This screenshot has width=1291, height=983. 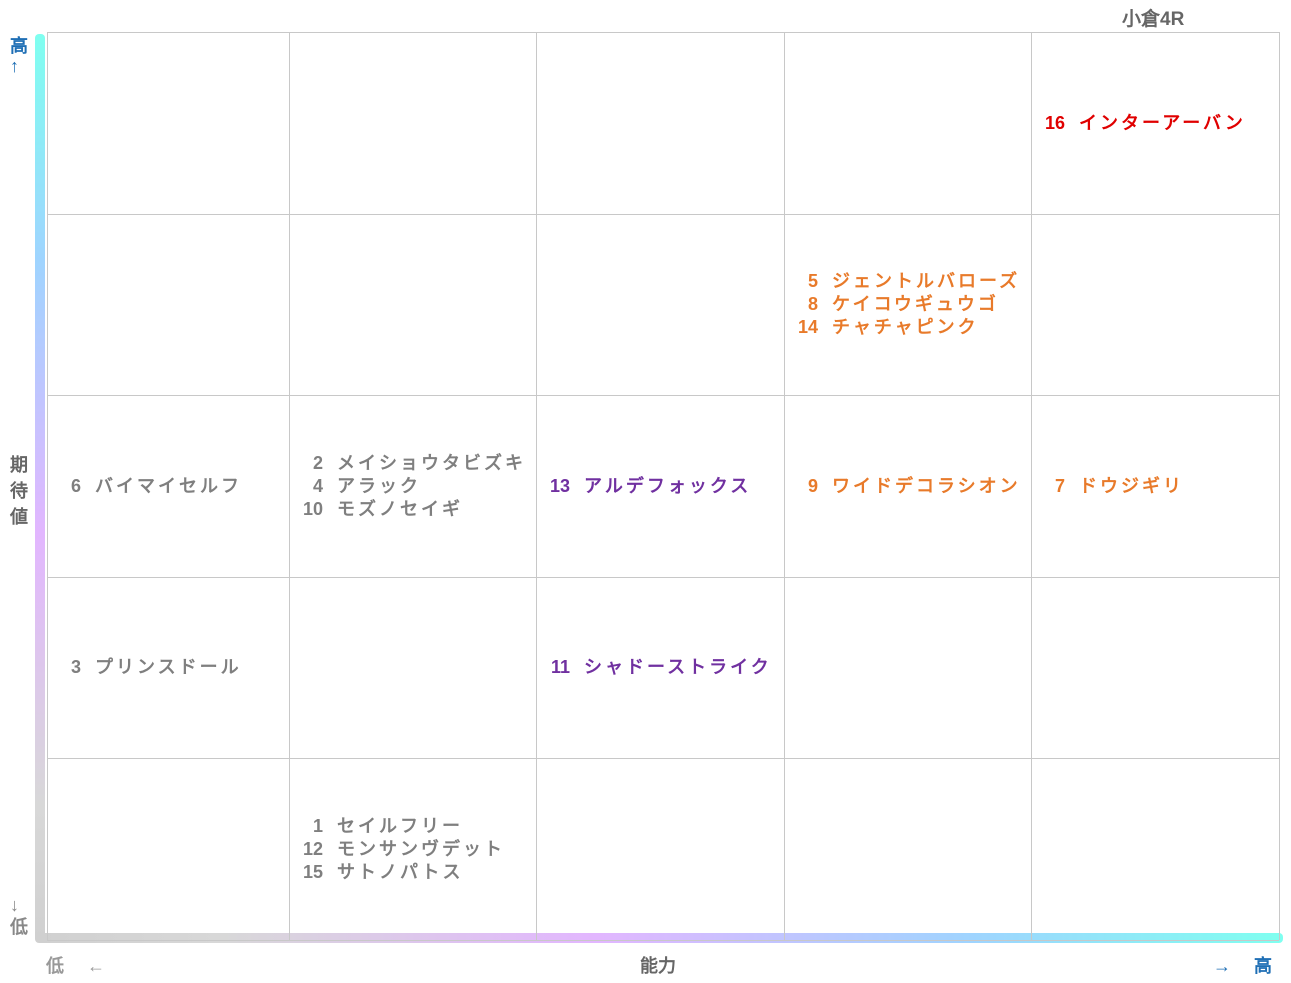 I want to click on entry: 11 シャドーストライク, so click(x=656, y=667).